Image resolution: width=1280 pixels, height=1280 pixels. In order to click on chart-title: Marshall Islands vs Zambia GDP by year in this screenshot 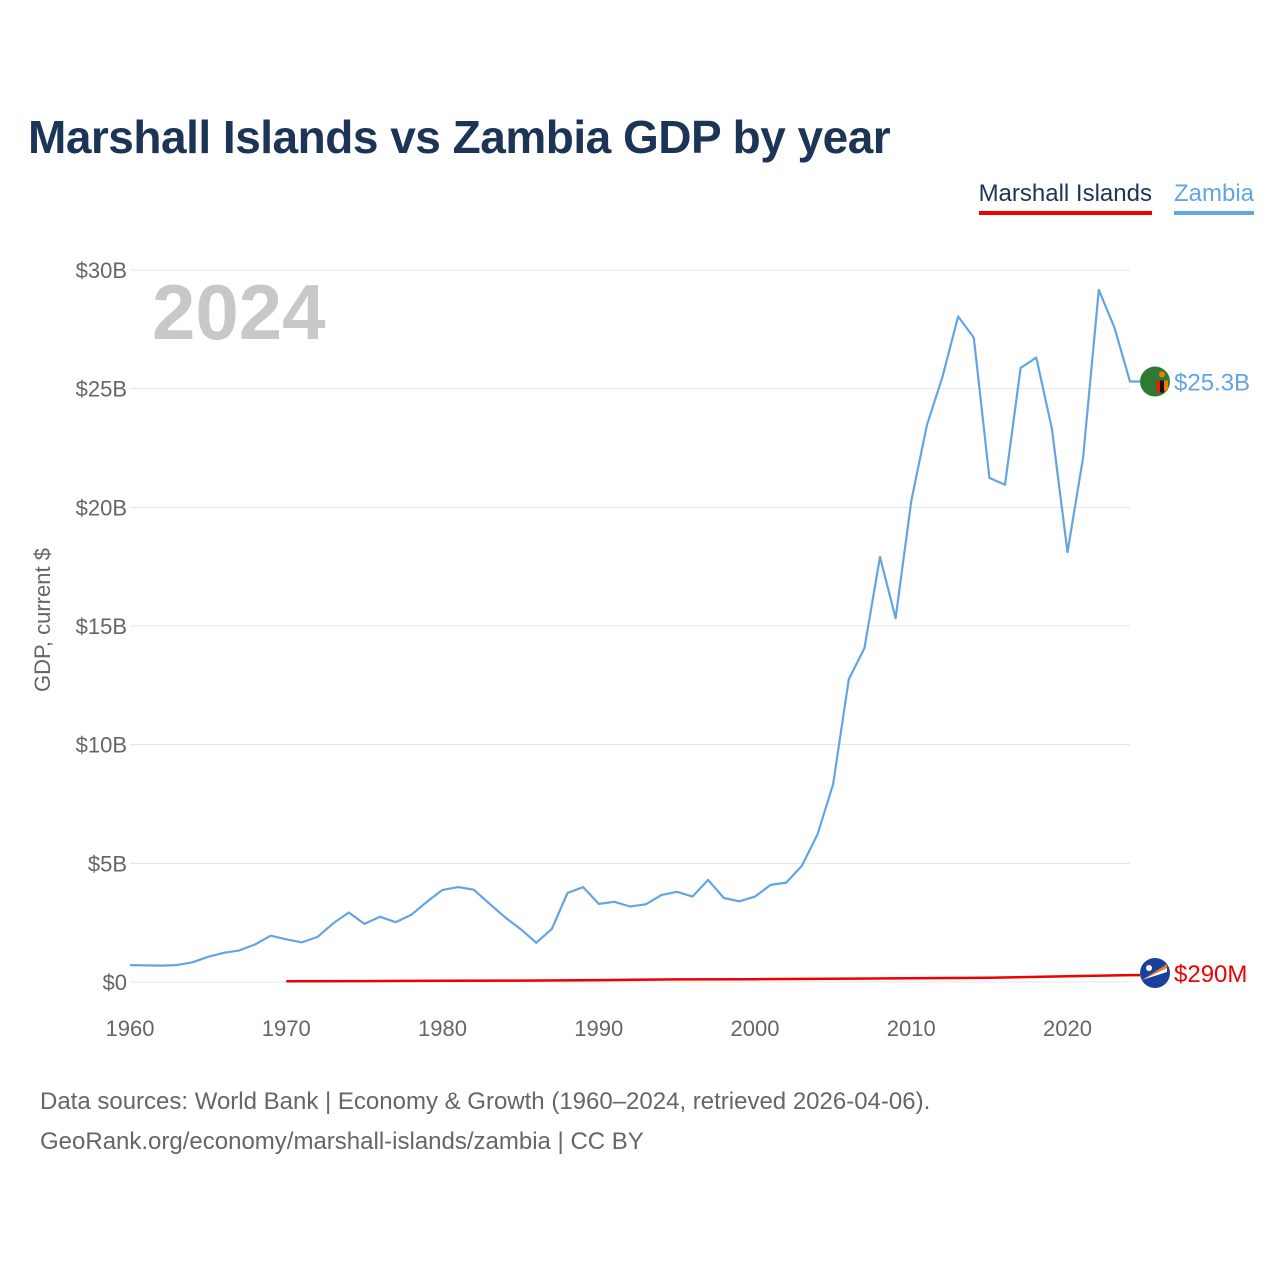, I will do `click(459, 137)`.